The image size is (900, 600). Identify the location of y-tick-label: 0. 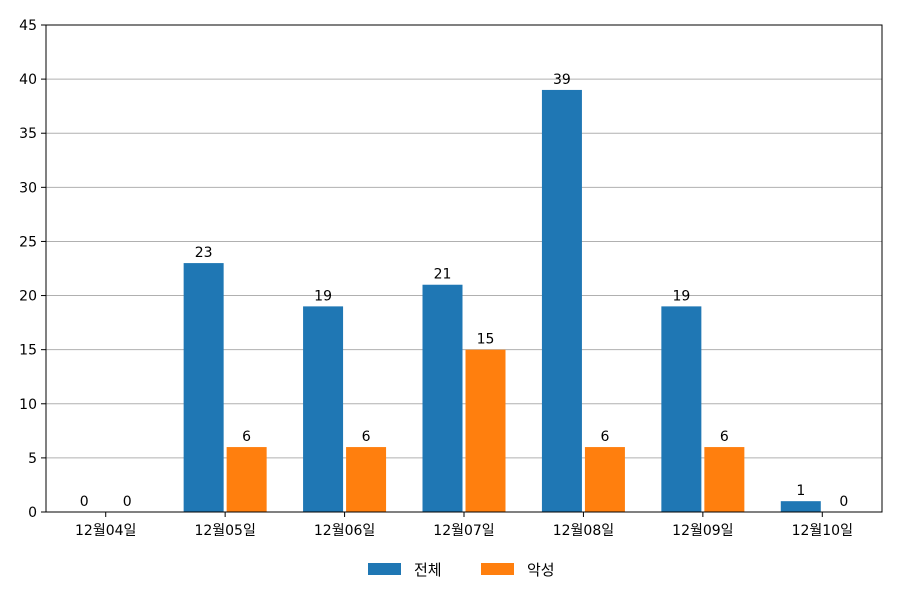
(32, 513).